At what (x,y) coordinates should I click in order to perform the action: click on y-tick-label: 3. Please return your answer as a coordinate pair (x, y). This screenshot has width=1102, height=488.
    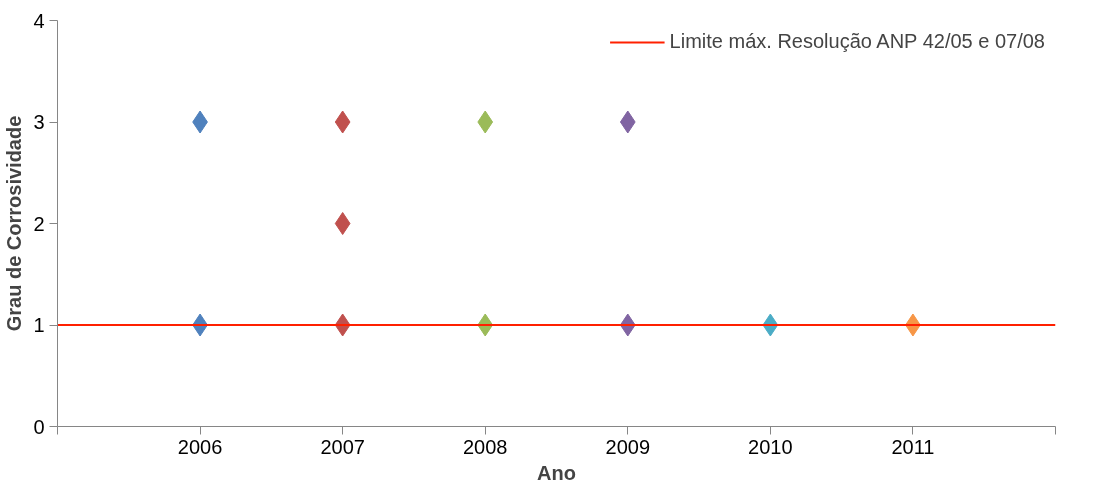
    Looking at the image, I should click on (39, 122).